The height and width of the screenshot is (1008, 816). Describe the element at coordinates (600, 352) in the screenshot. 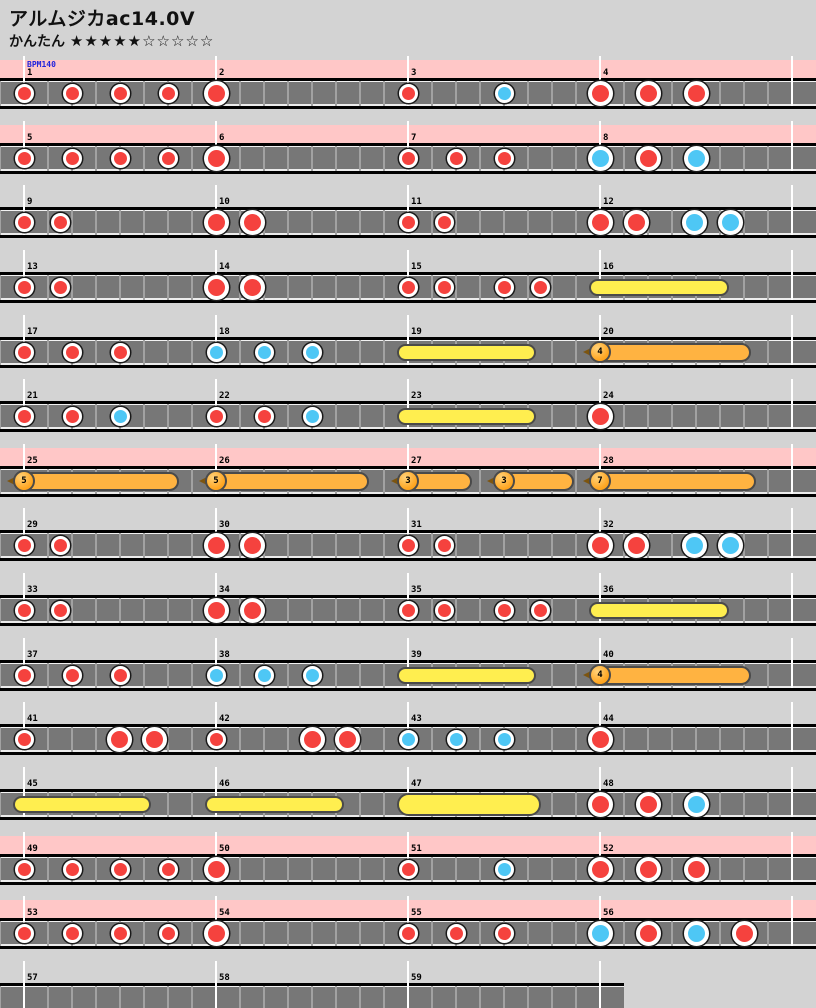

I see `balloon-count: 4` at that location.